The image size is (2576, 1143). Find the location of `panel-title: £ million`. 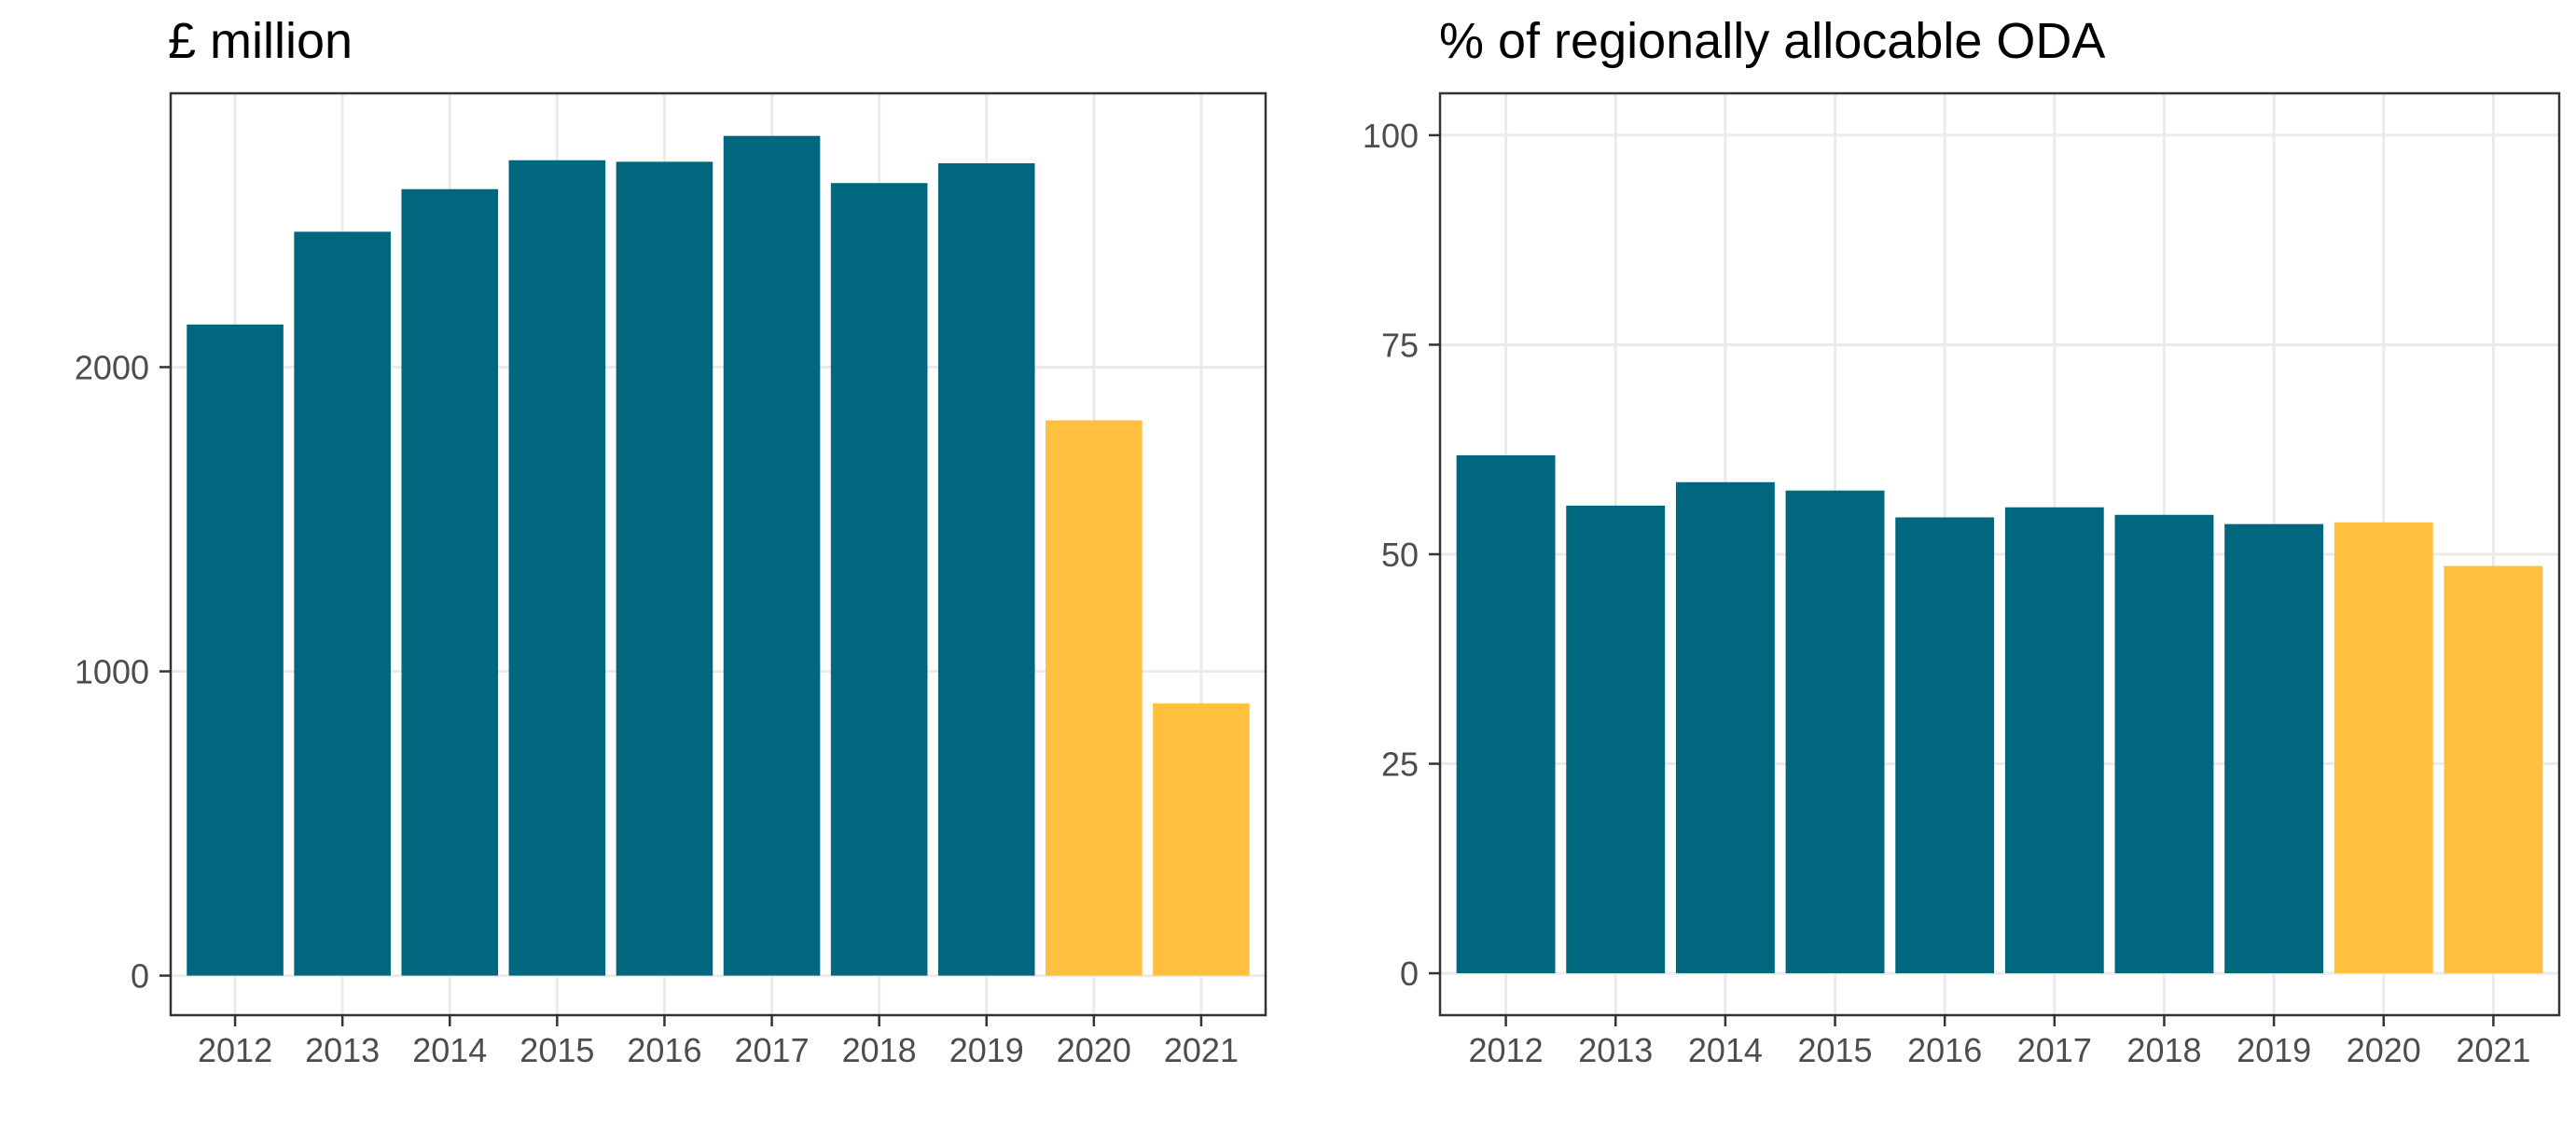

panel-title: £ million is located at coordinates (260, 41).